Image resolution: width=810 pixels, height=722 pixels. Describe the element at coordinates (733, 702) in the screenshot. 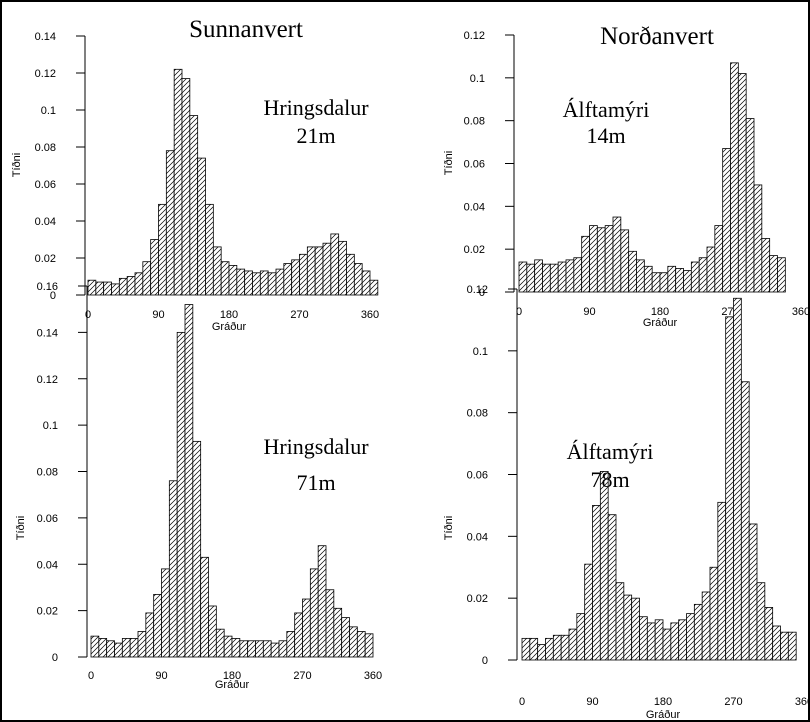

I see `x-tick-label: 270` at that location.